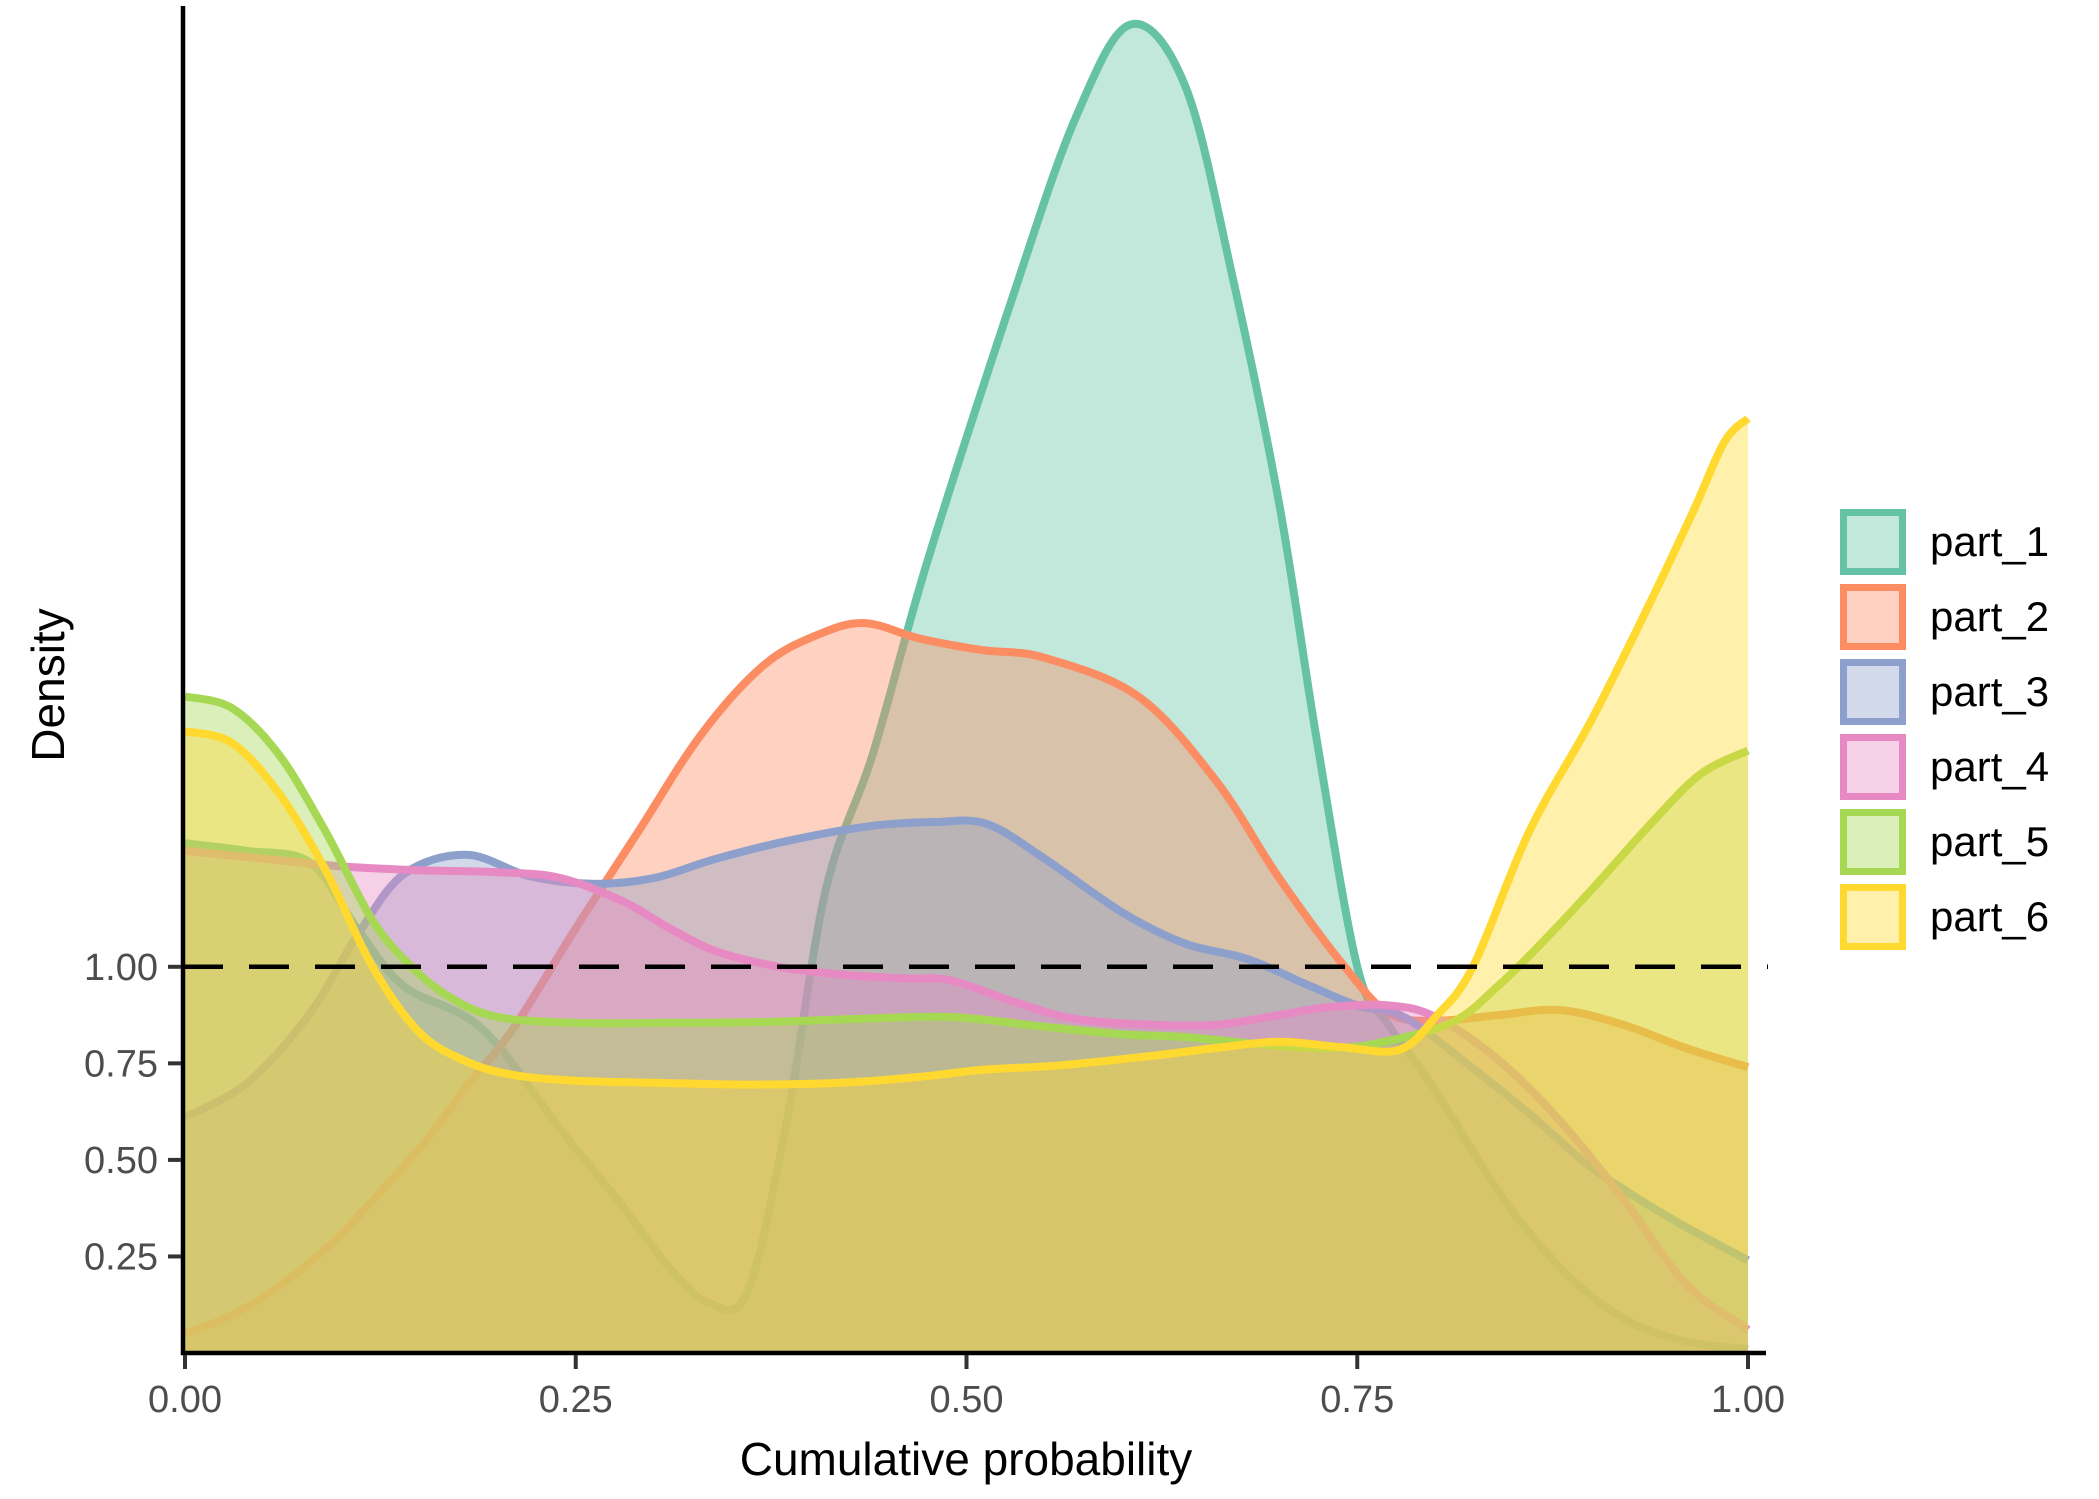 This screenshot has height=1499, width=2099. I want to click on legend-item-label: part_3, so click(1990, 691).